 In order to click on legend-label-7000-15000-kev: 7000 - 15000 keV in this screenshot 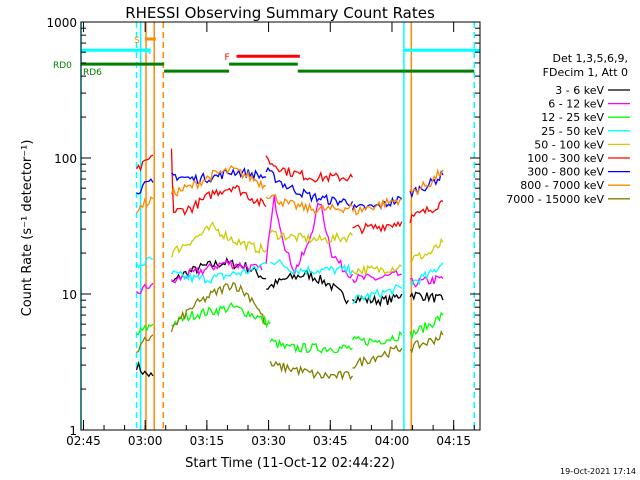, I will do `click(555, 199)`.